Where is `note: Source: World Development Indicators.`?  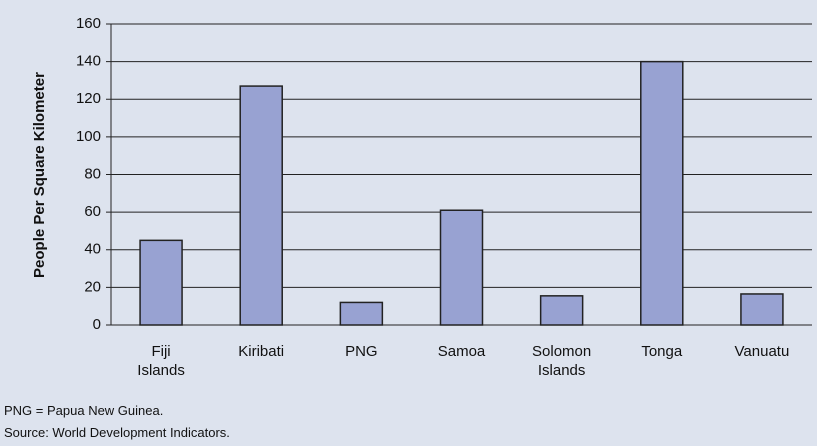
note: Source: World Development Indicators. is located at coordinates (117, 432).